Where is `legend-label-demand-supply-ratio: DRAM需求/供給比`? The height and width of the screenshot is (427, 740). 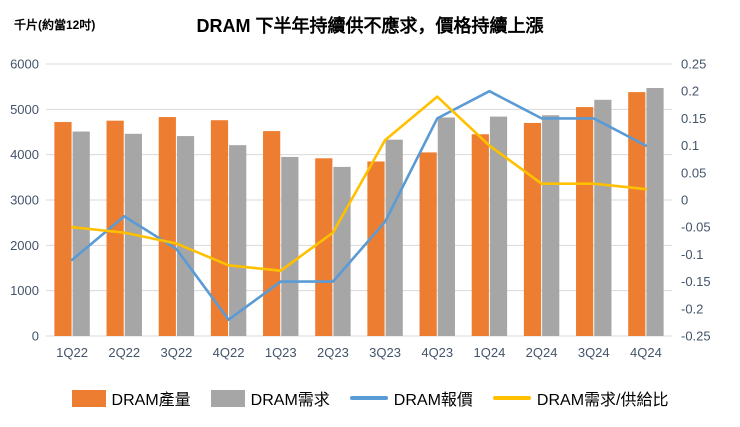
legend-label-demand-supply-ratio: DRAM需求/供給比 is located at coordinates (602, 400).